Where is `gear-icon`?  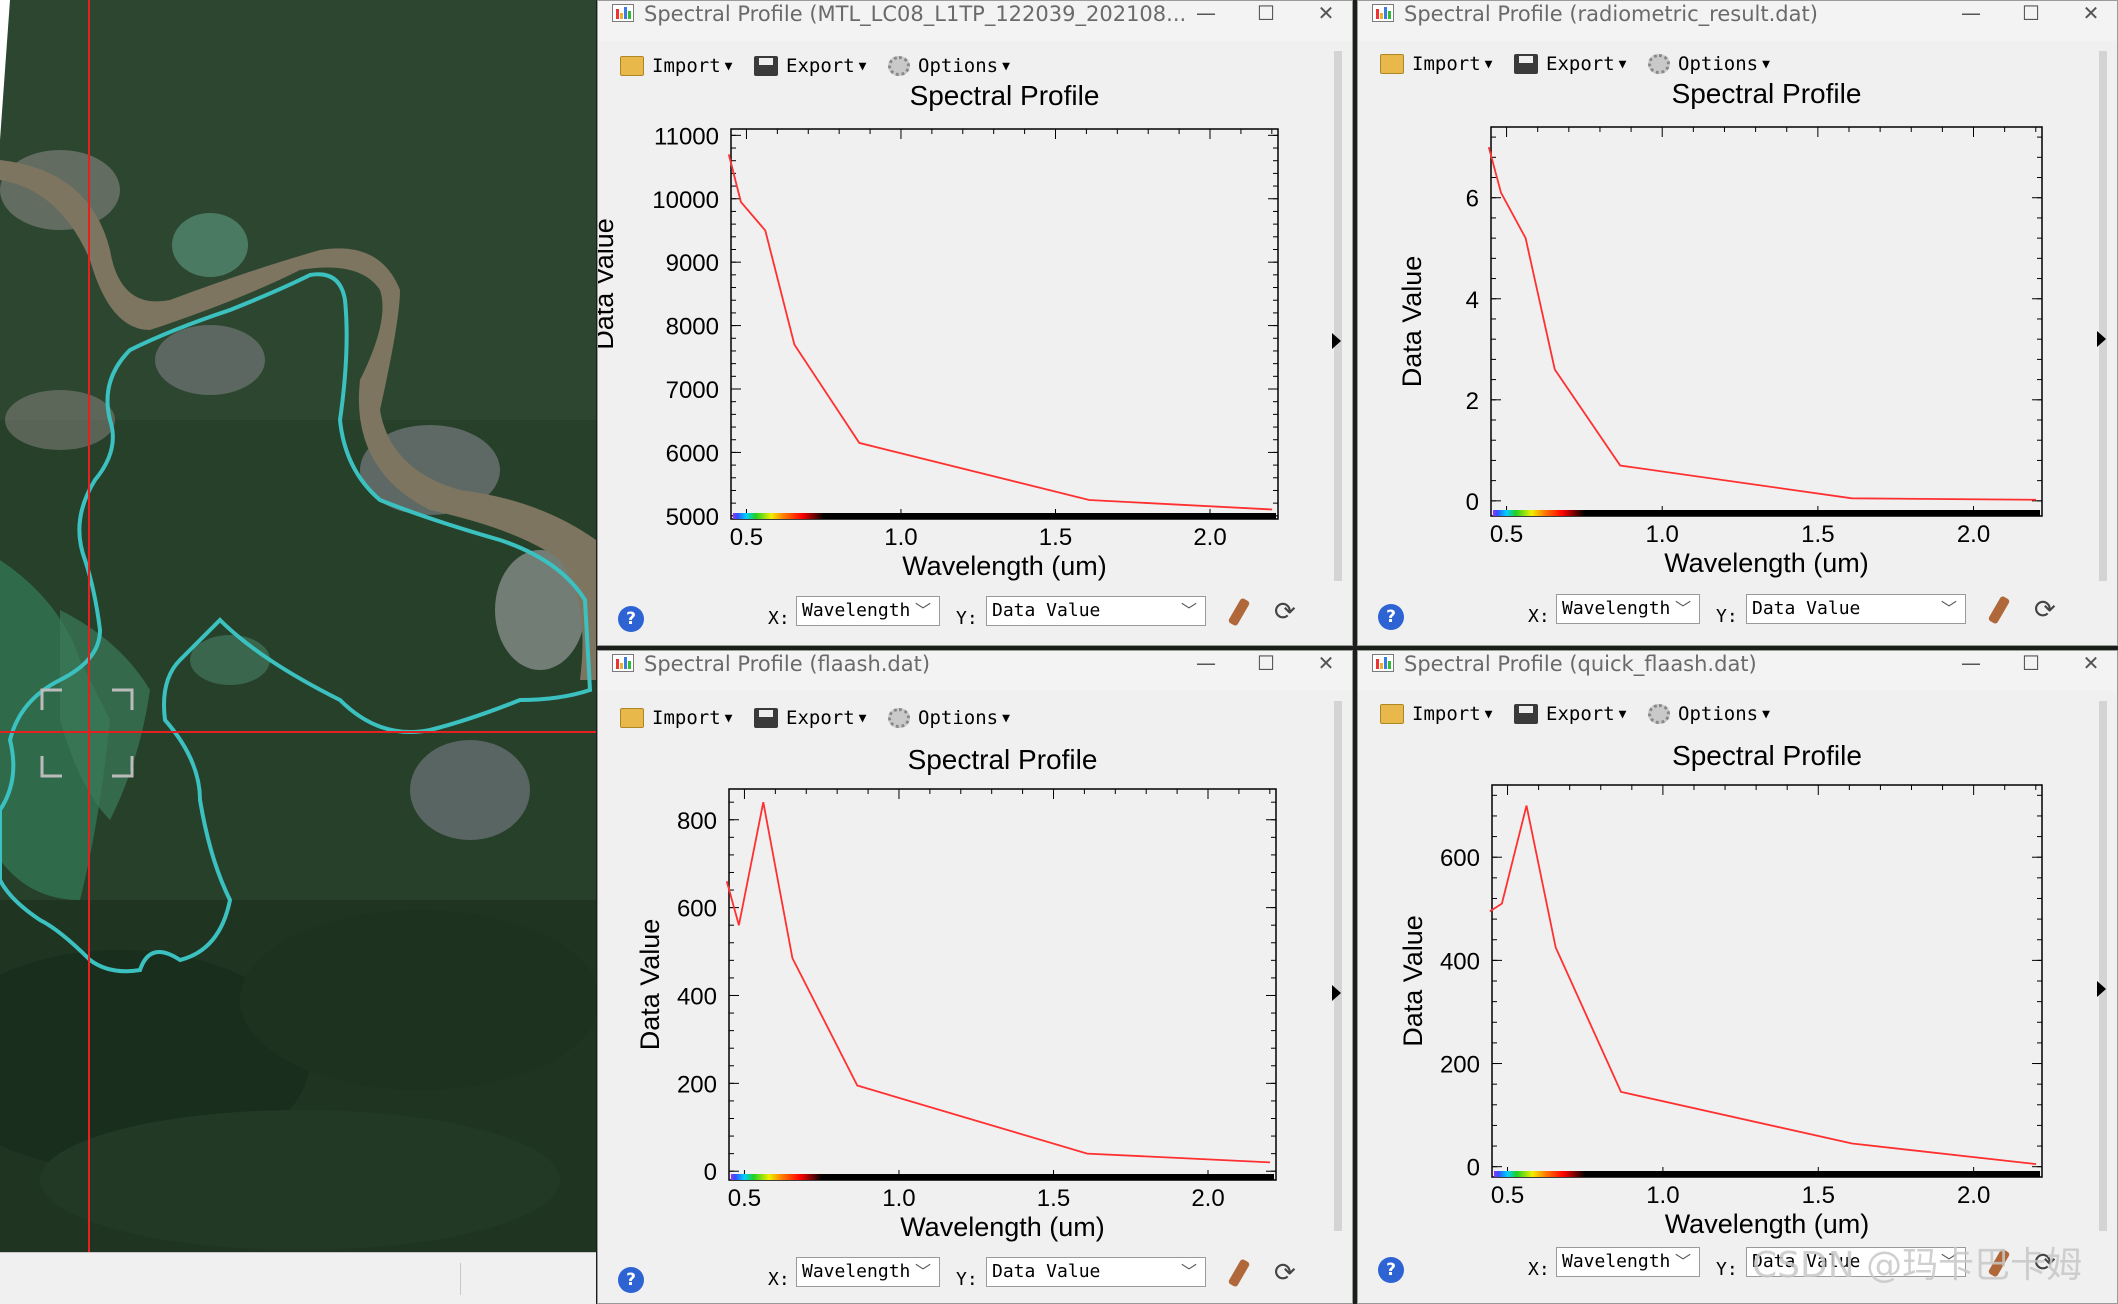
gear-icon is located at coordinates (1659, 714).